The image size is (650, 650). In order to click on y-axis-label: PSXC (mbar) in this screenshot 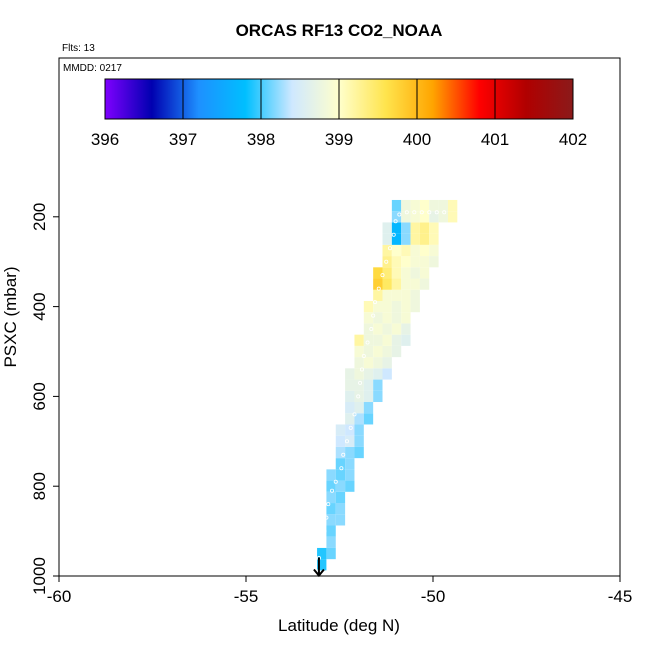, I will do `click(10, 316)`.